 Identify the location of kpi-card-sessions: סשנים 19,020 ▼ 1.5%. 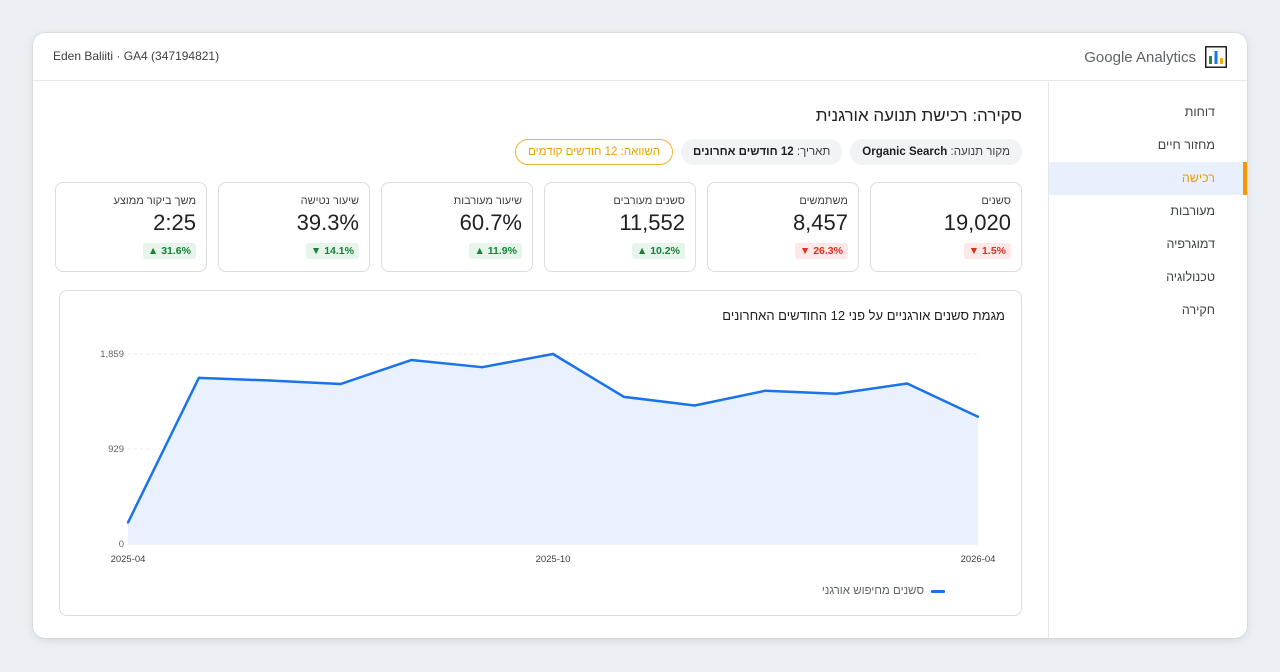
(946, 227).